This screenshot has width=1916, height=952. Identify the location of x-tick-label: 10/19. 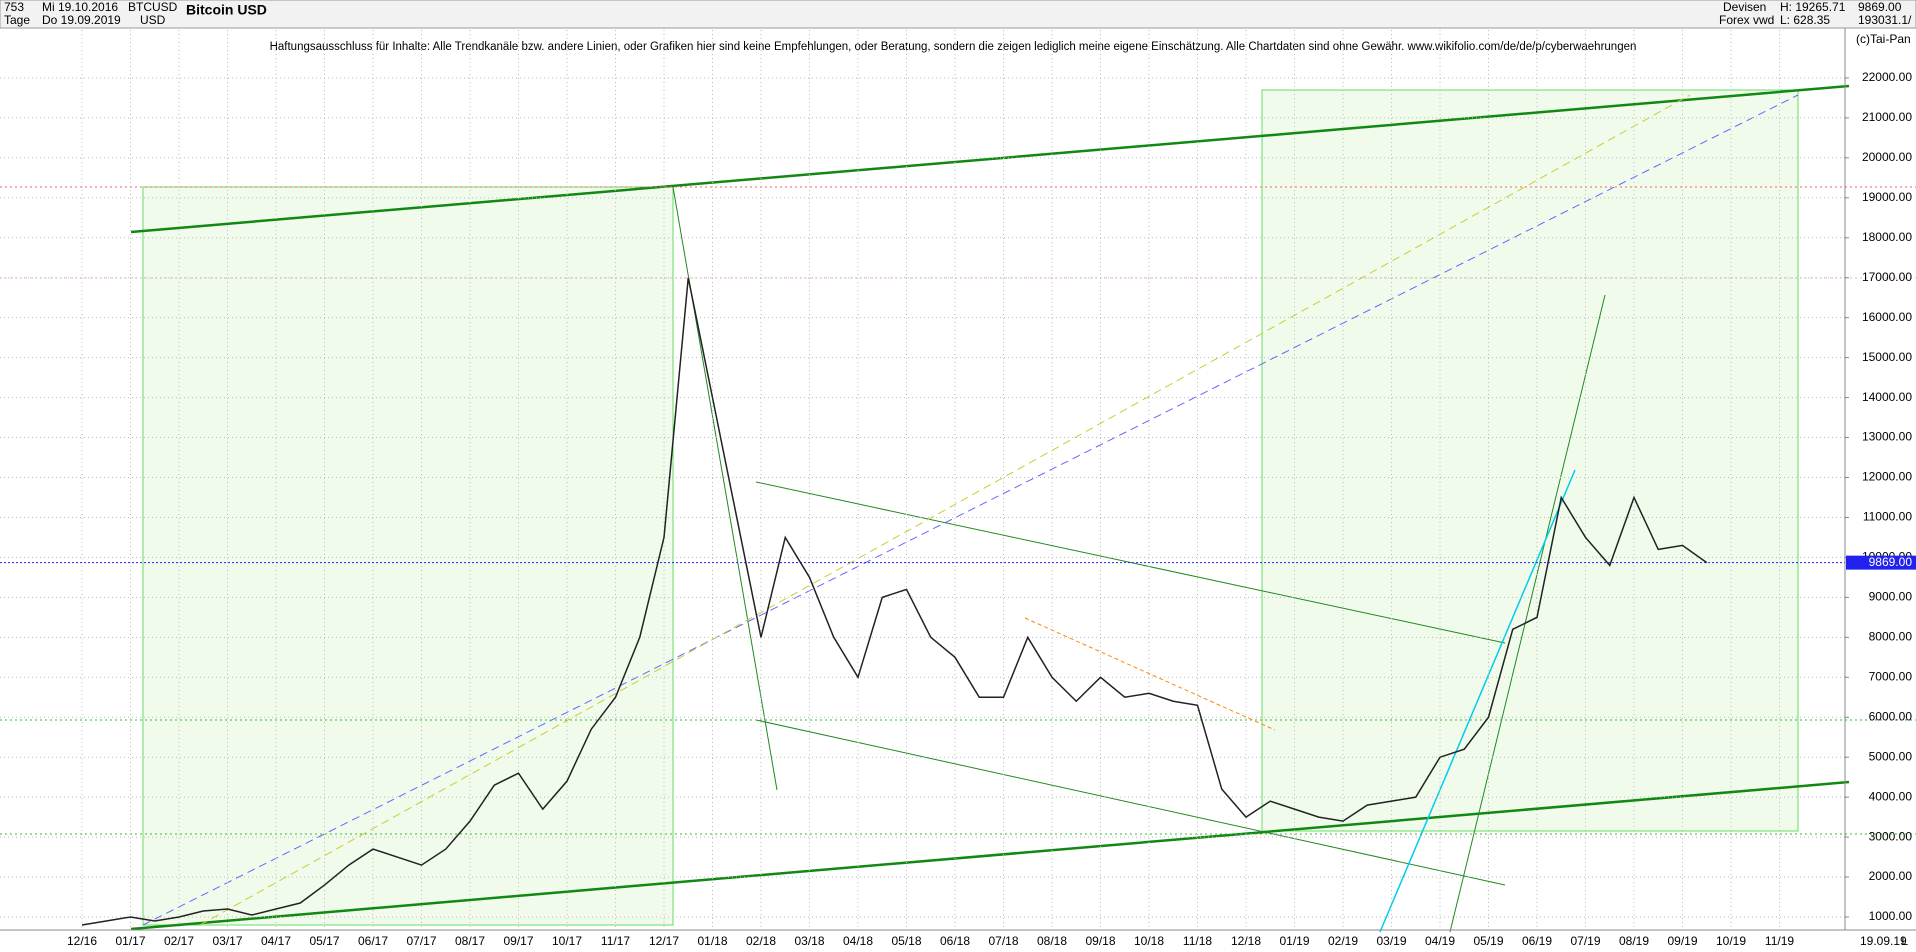
(1731, 941).